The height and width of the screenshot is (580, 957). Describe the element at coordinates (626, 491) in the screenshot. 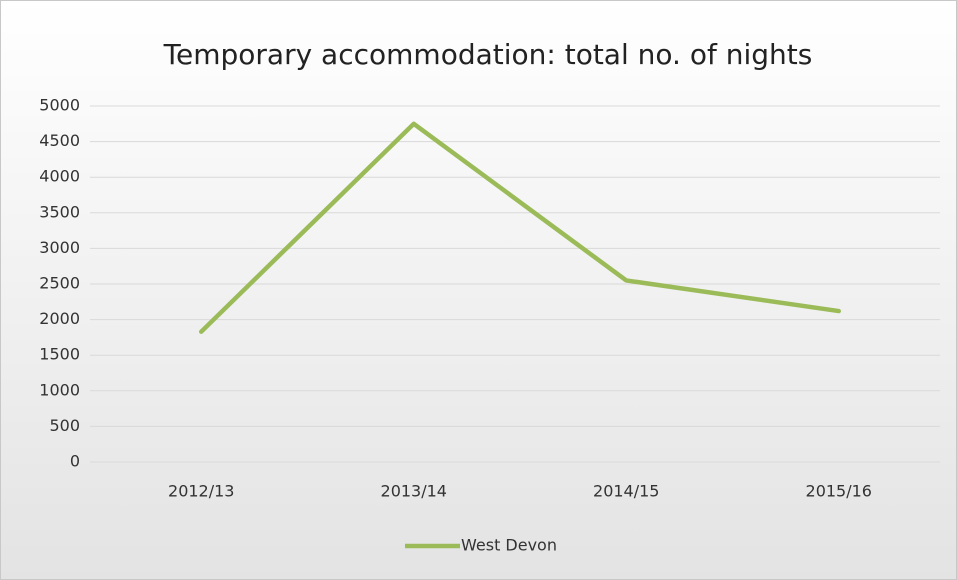

I see `x-tick-label: 2014/15` at that location.